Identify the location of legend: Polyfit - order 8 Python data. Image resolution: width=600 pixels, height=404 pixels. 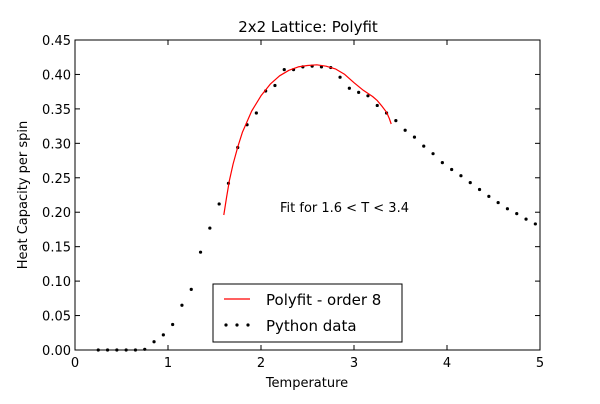
(307, 313).